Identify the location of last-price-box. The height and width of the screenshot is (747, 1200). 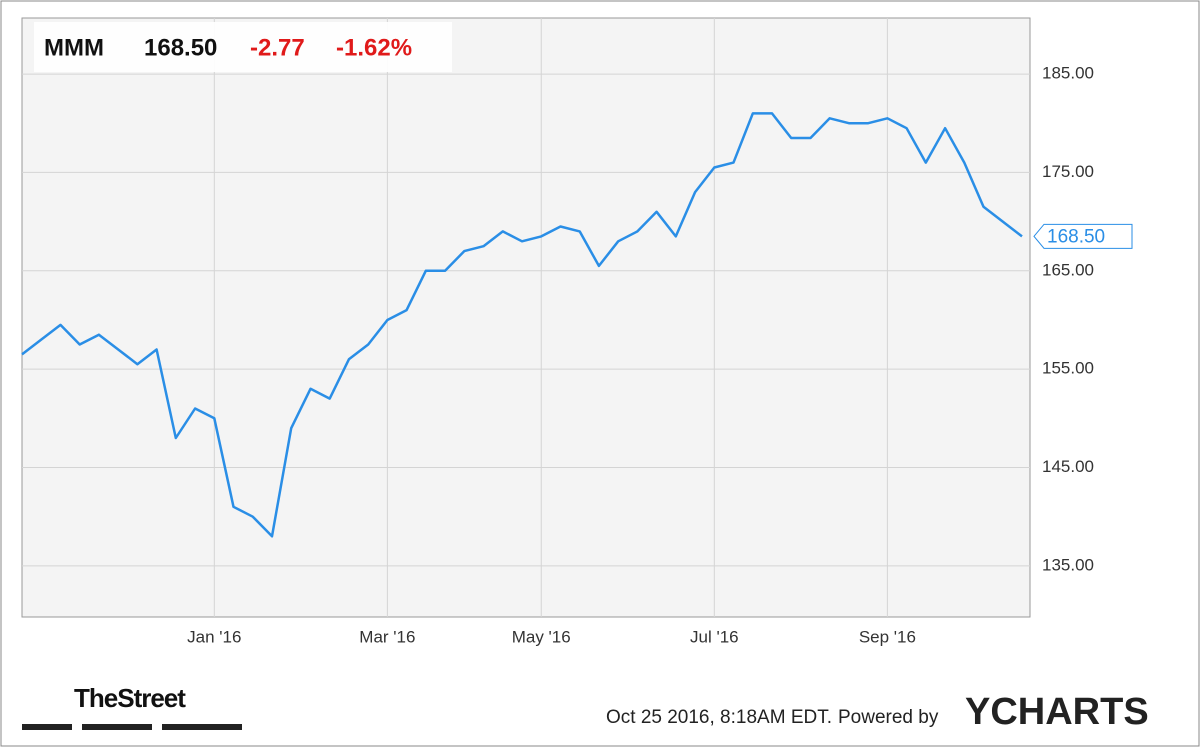
(1083, 236).